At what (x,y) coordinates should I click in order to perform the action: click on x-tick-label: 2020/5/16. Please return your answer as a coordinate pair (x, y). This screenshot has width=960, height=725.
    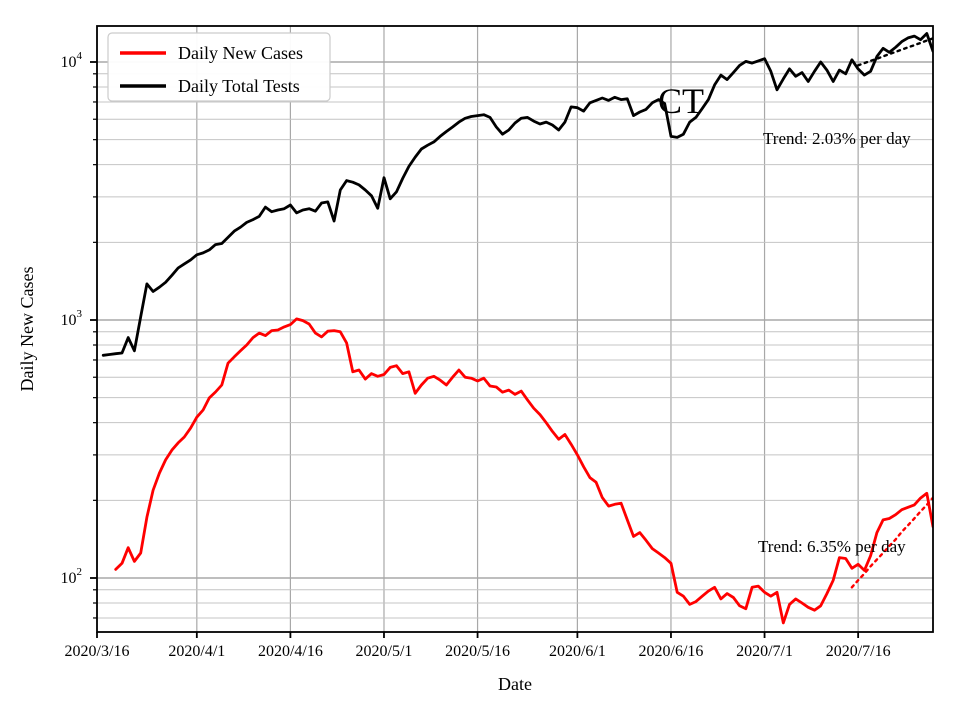
    Looking at the image, I should click on (477, 651).